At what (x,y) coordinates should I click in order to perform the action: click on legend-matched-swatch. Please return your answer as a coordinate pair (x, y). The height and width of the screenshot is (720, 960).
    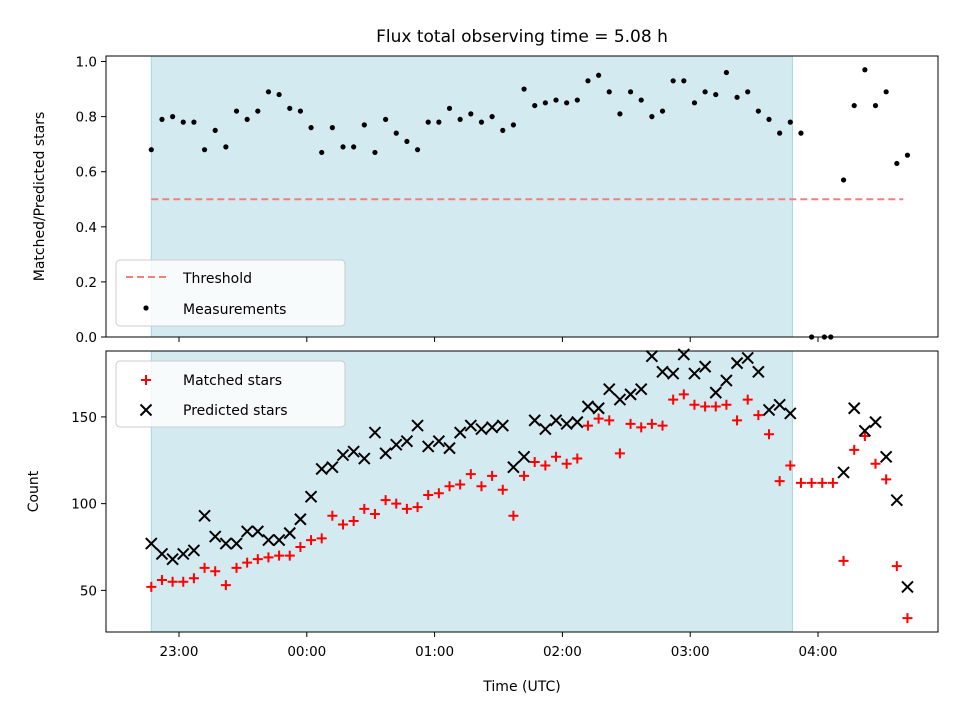
    Looking at the image, I should click on (146, 380).